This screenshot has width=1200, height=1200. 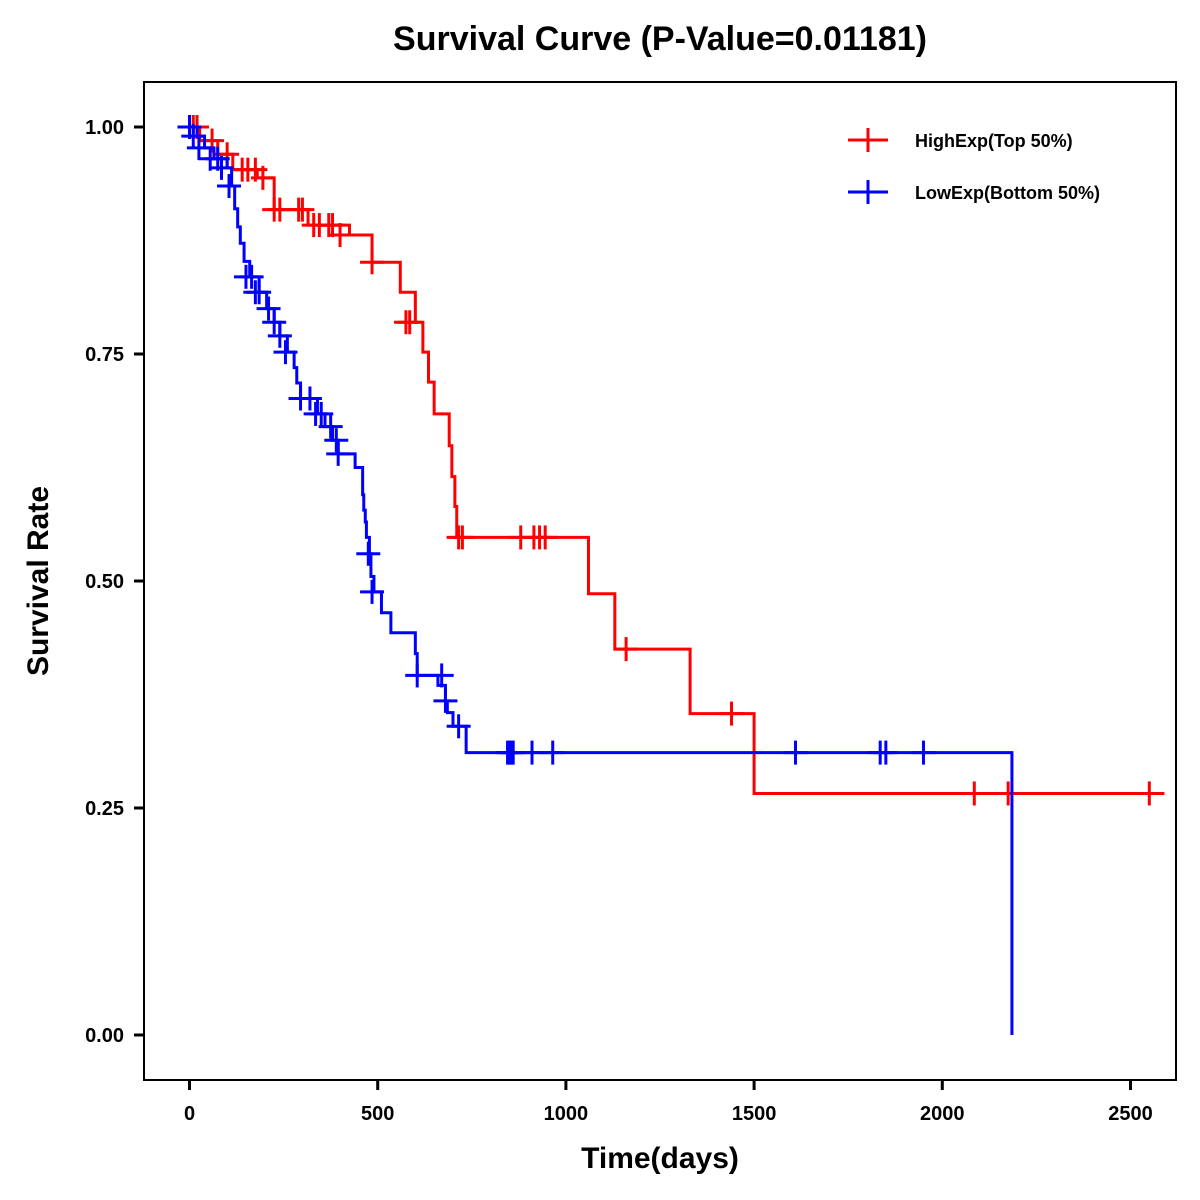 What do you see at coordinates (104, 582) in the screenshot?
I see `y-tick-label: 0.50` at bounding box center [104, 582].